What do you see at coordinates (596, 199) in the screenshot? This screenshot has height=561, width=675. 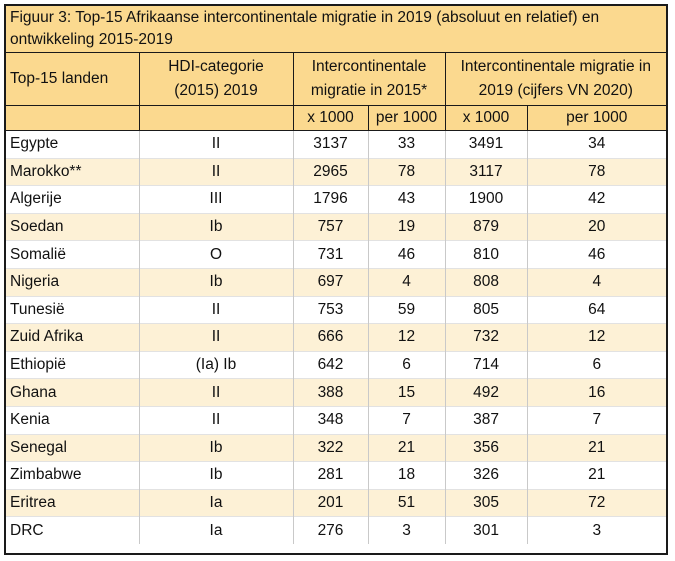 I see `cell-migration-2019-rel: 42` at bounding box center [596, 199].